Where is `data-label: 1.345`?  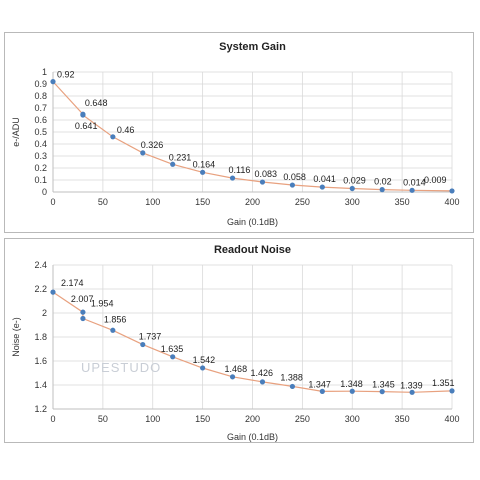
data-label: 1.345 is located at coordinates (383, 385).